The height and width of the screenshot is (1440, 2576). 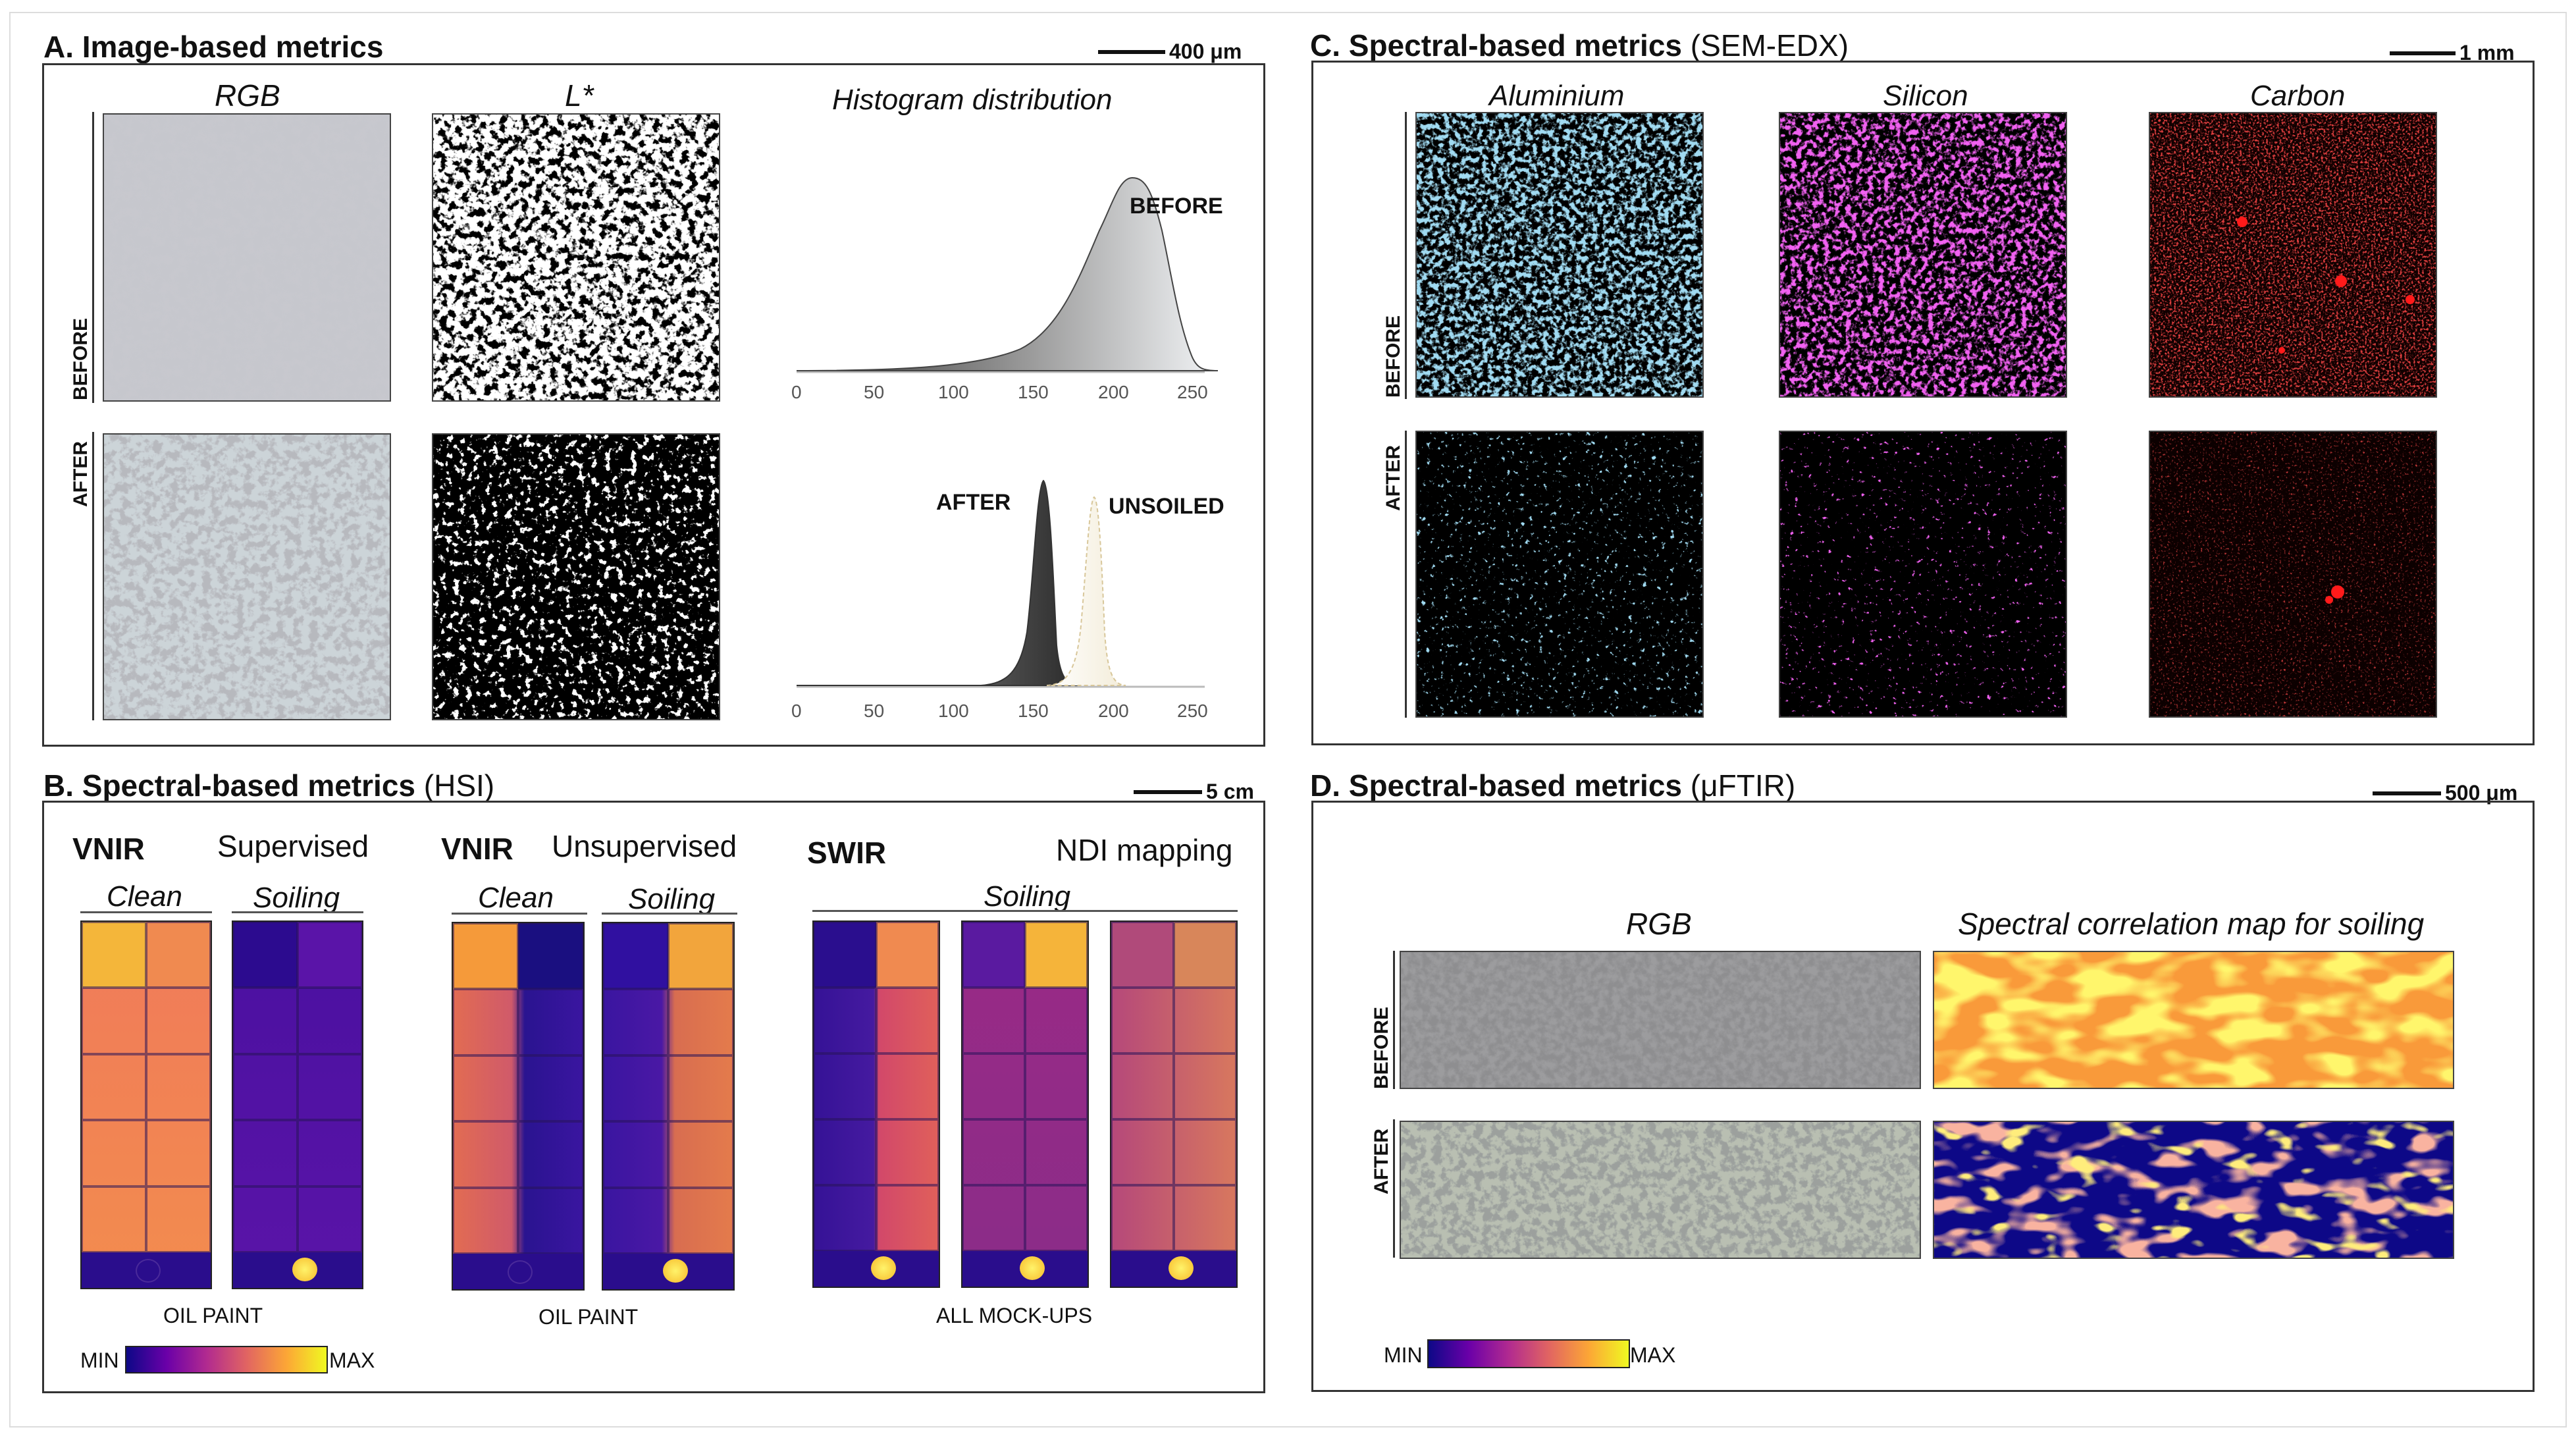 What do you see at coordinates (953, 711) in the screenshot?
I see `tick-100: 100` at bounding box center [953, 711].